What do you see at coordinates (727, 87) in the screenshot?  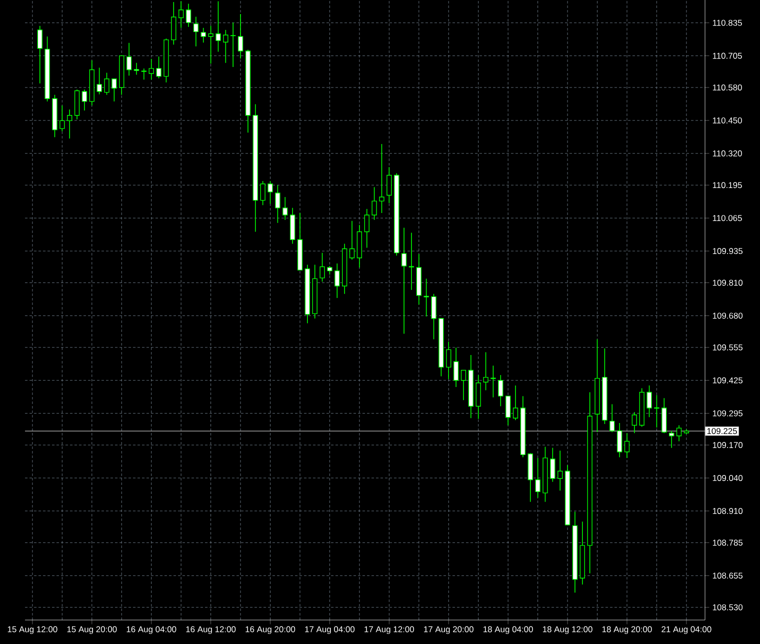 I see `y-tick-label: 110.580` at bounding box center [727, 87].